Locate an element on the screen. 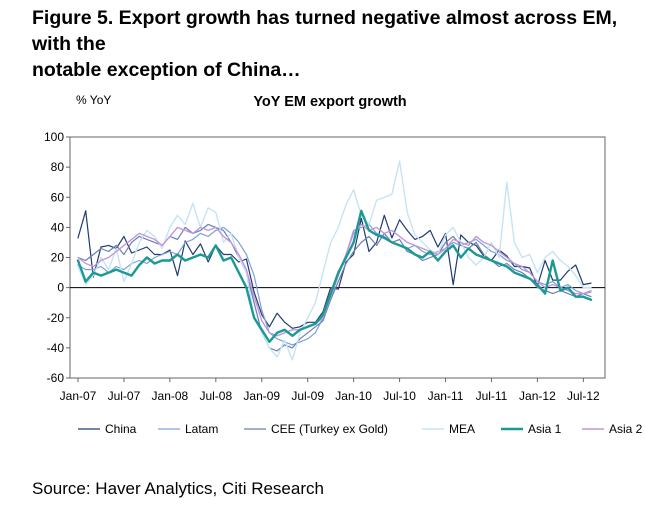 Image resolution: width=645 pixels, height=505 pixels. y-tick-label: 40 is located at coordinates (58, 227).